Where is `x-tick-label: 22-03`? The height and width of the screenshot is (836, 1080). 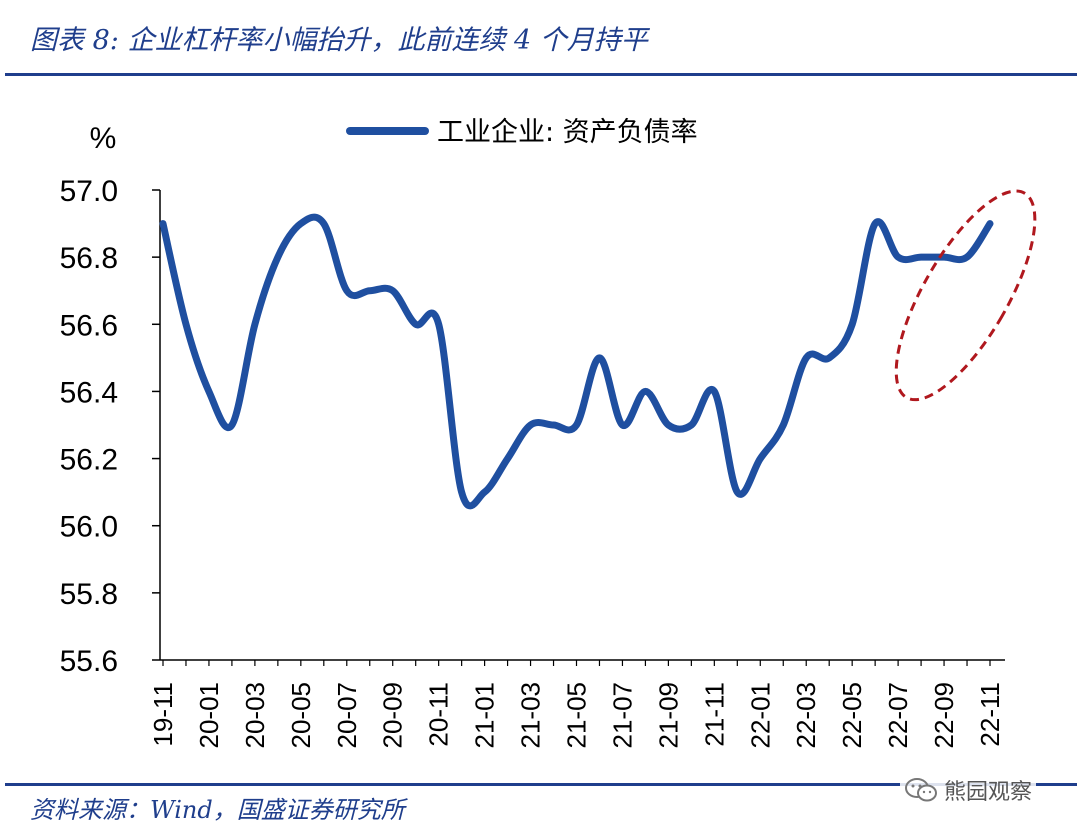 x-tick-label: 22-03 is located at coordinates (806, 715).